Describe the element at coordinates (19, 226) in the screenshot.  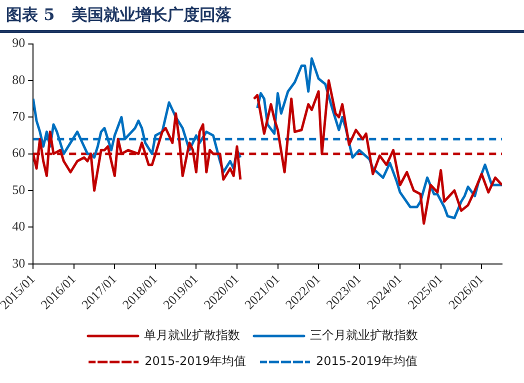
I see `y-tick-label: 40` at that location.